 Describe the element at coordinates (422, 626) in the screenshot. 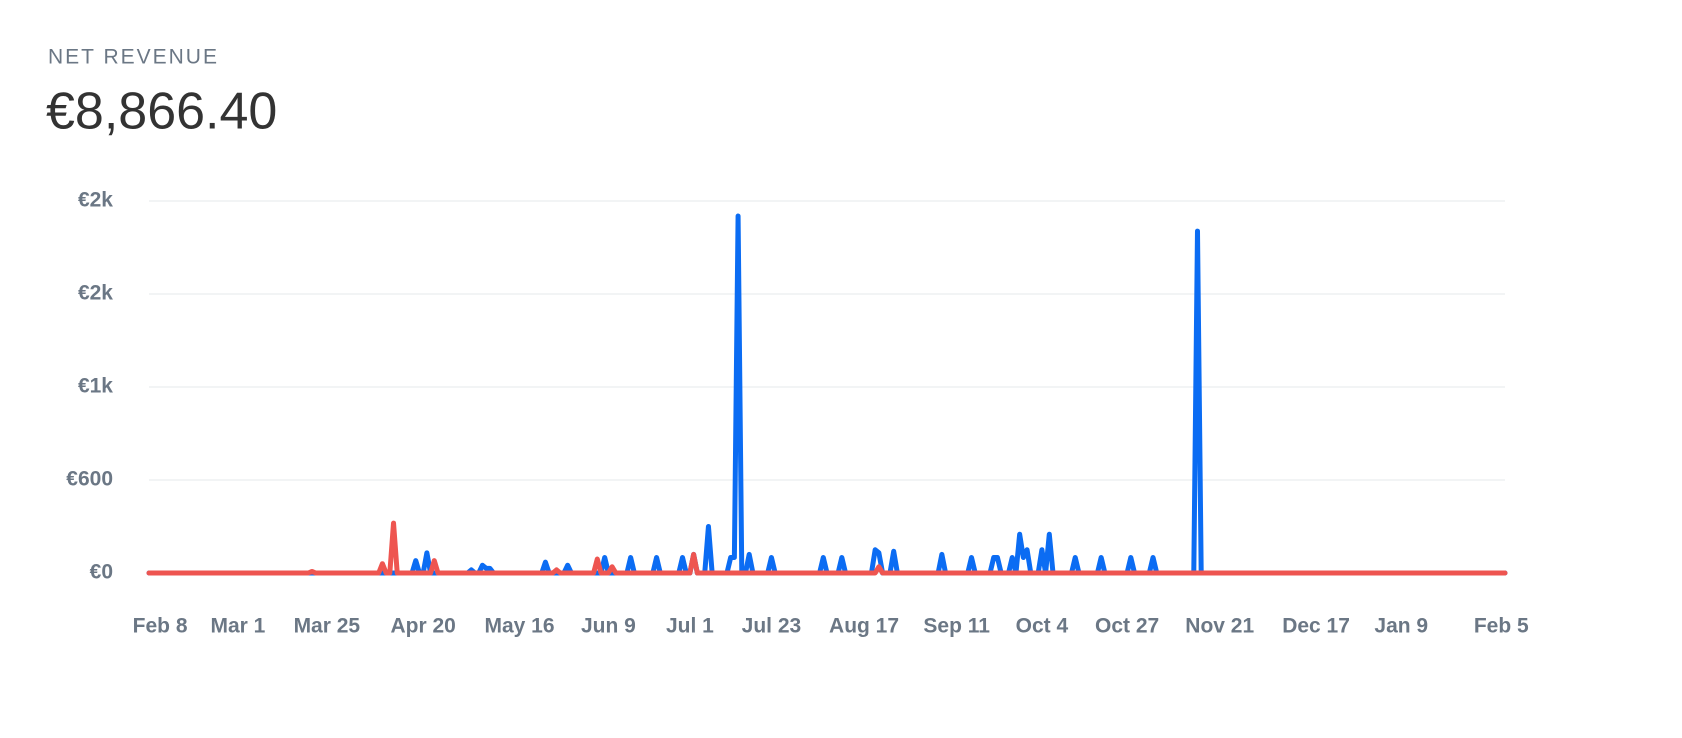

I see `x-tick-label: Apr 20` at that location.